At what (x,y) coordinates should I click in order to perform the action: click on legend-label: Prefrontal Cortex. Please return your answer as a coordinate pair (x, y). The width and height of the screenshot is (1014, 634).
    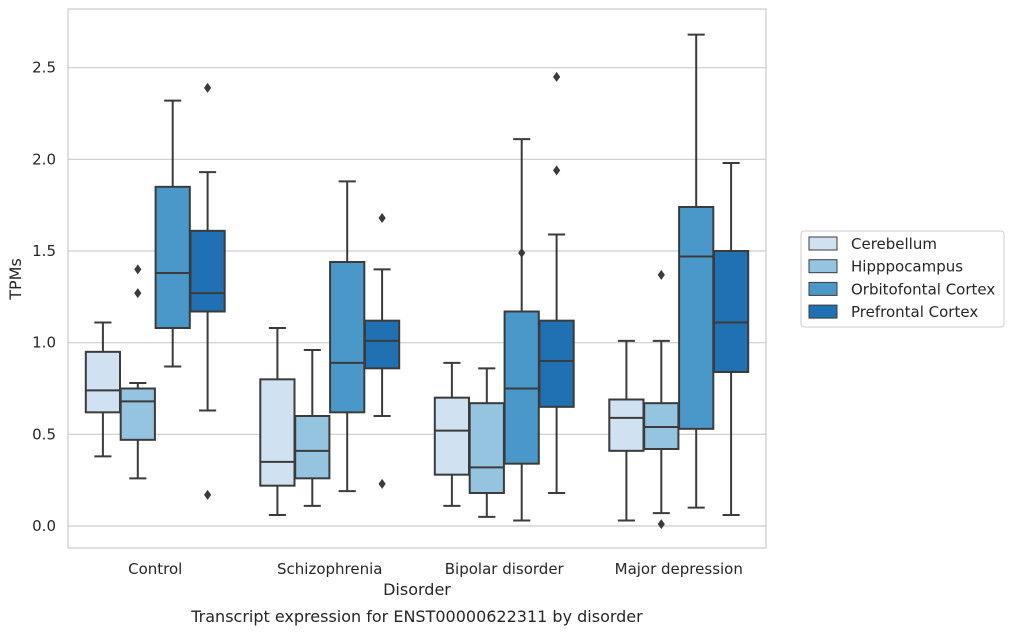
    Looking at the image, I should click on (914, 312).